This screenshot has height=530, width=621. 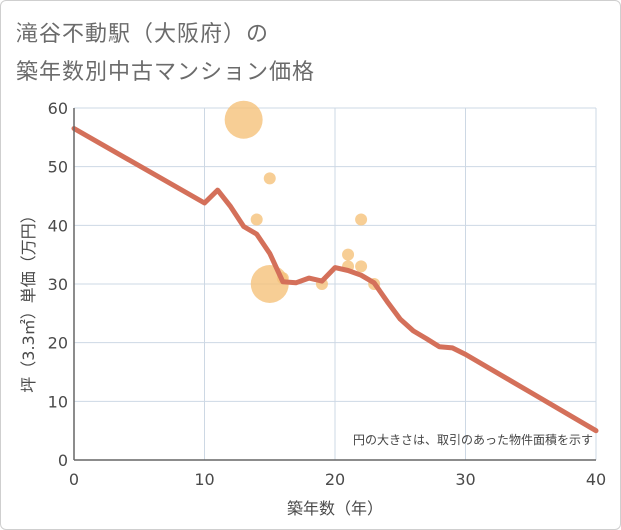 I want to click on y-tick-label: 50, so click(x=58, y=167).